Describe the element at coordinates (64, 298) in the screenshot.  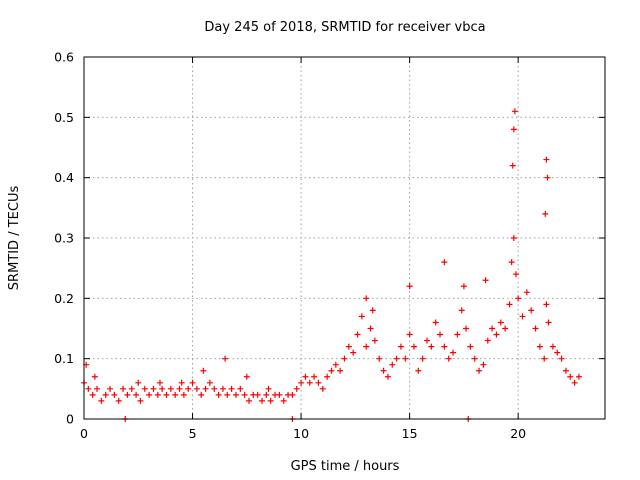
I see `y-tick-label: 0.2` at that location.